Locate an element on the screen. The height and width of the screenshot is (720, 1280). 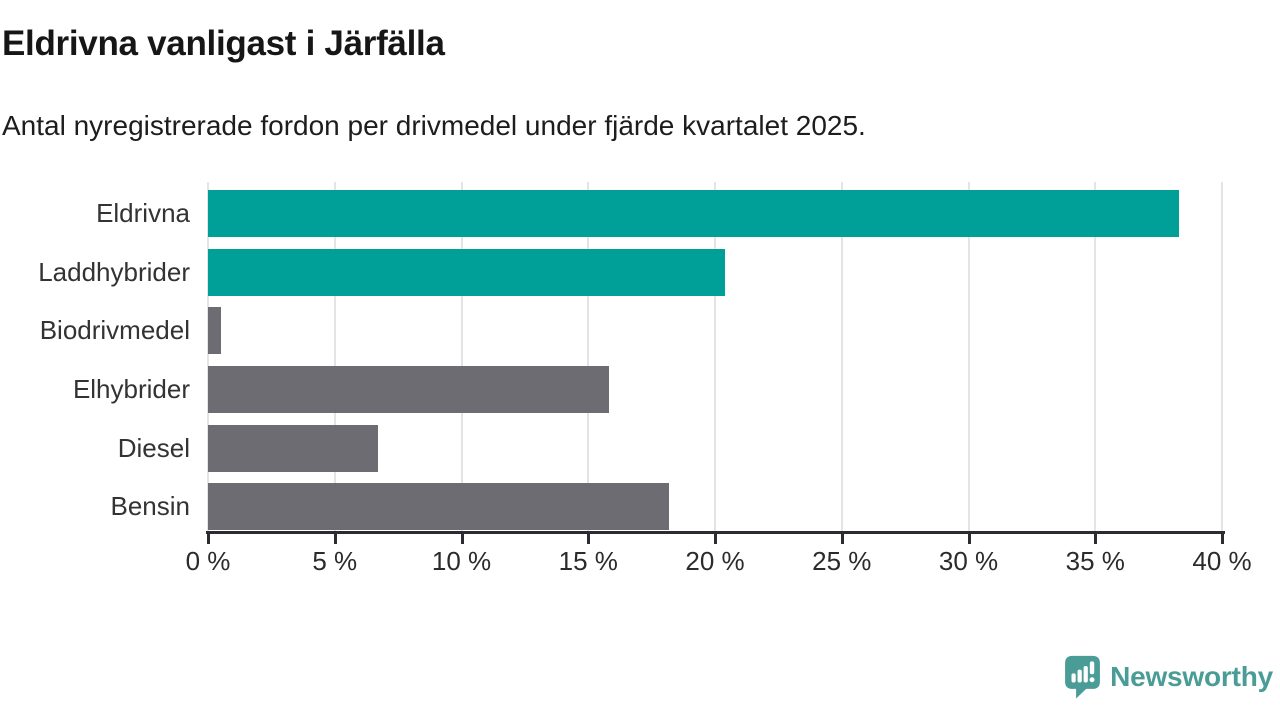
y-axis-label-biodrivmedel: Biodrivmedel is located at coordinates (114, 330).